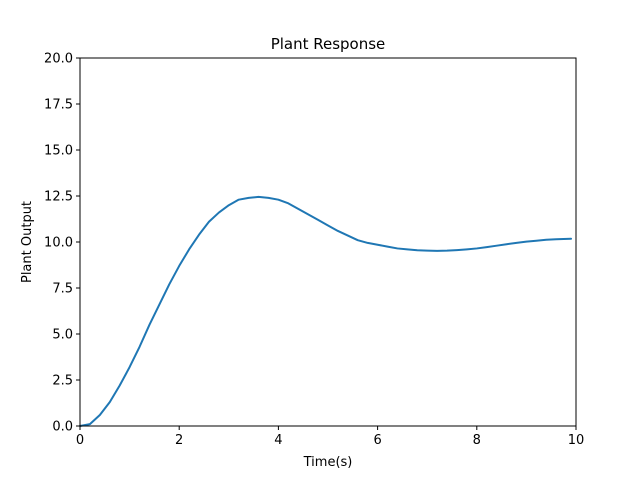 This screenshot has height=478, width=640. Describe the element at coordinates (328, 44) in the screenshot. I see `chart-title: Plant Response` at that location.